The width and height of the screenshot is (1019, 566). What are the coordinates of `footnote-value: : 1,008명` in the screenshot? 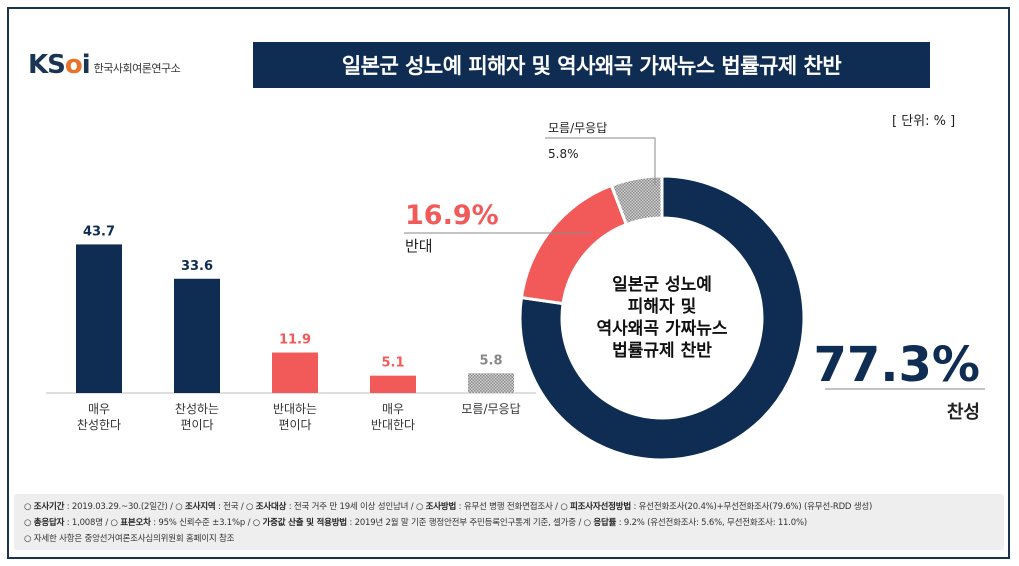 It's located at (83, 523).